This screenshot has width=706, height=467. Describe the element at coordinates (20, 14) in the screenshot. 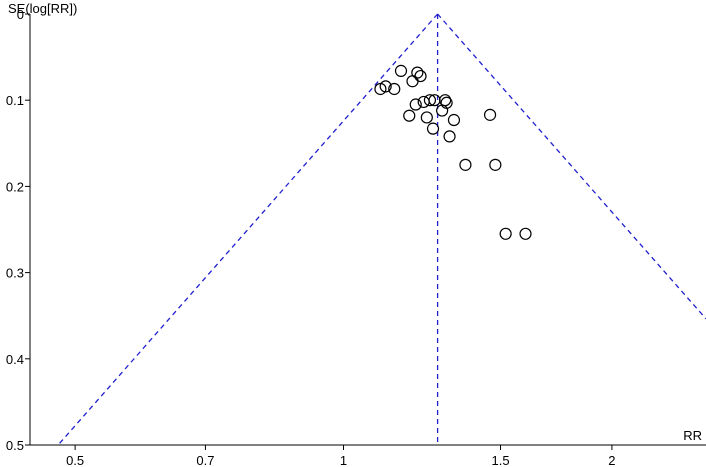

I see `y-tick-label: 0` at that location.